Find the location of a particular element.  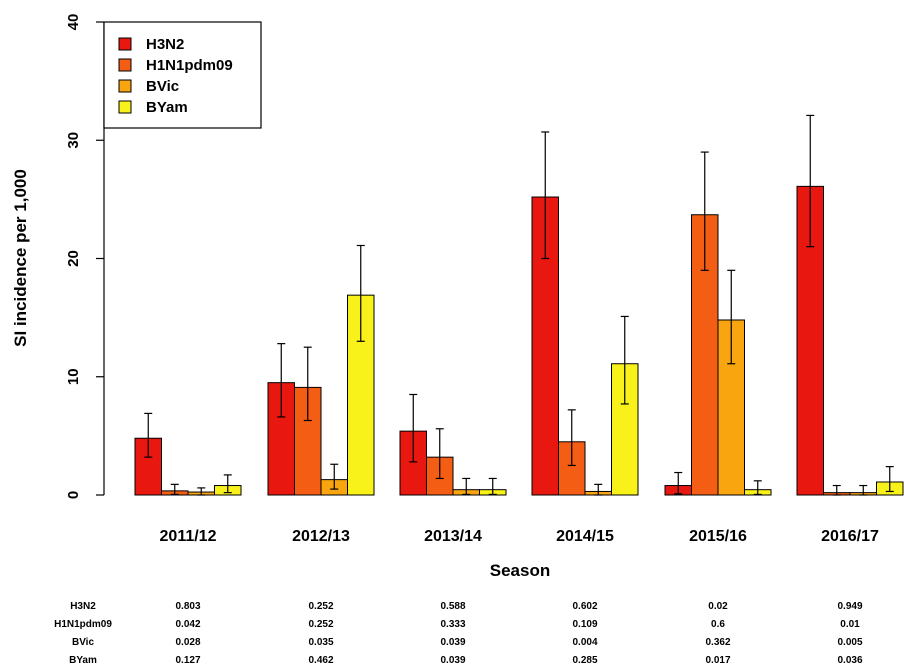

table-cell: 0.6 is located at coordinates (718, 624).